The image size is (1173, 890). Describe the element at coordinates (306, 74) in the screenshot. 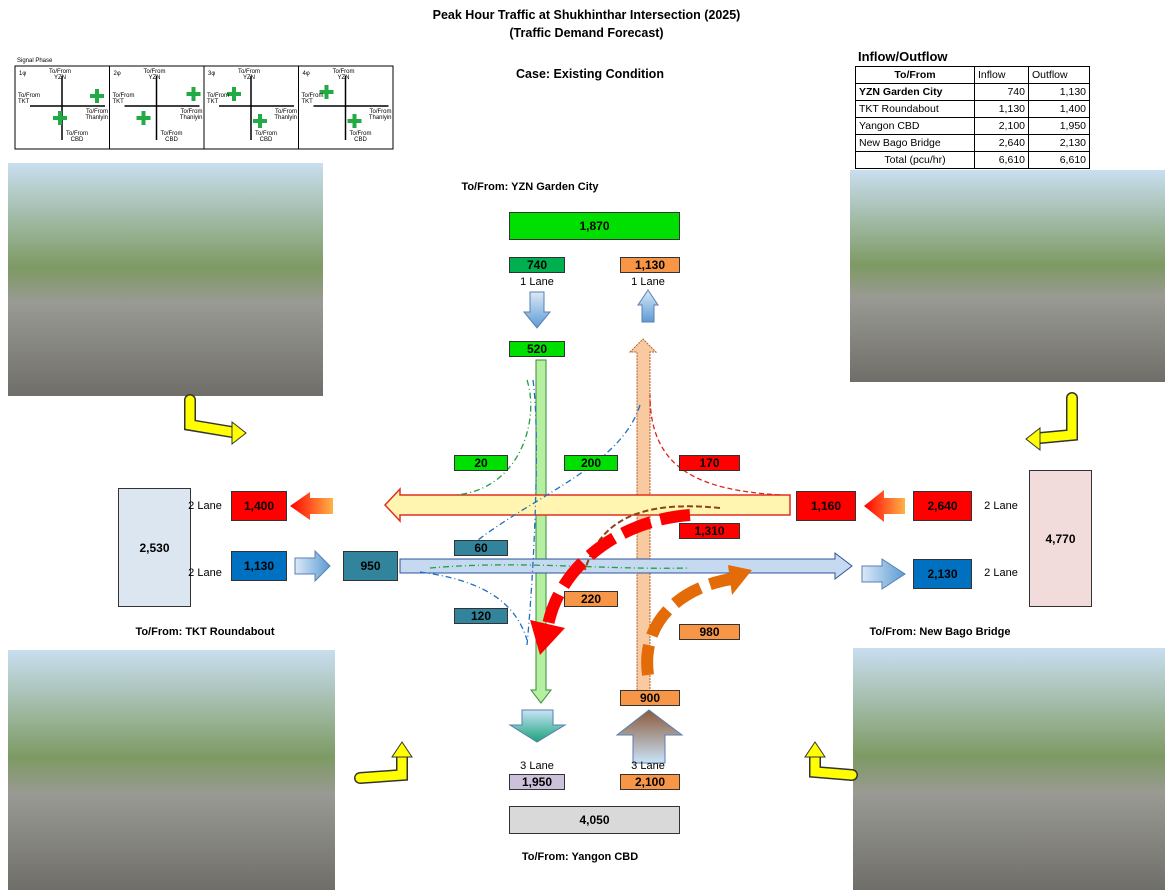

I see `label: 4φ` at that location.